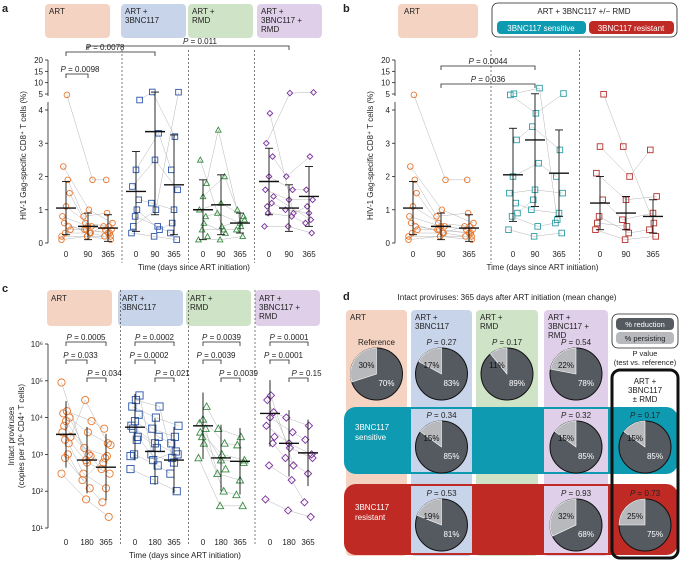  What do you see at coordinates (451, 456) in the screenshot?
I see `pie-reduction-label-line: 85%` at bounding box center [451, 456].